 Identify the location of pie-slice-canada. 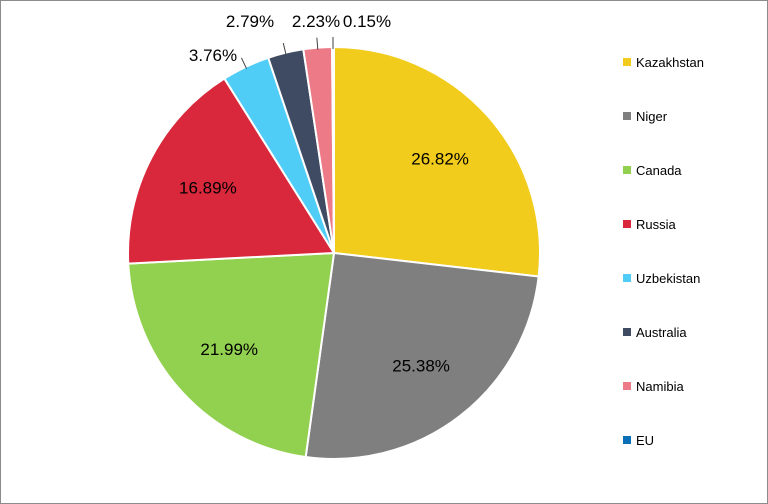
(231, 355).